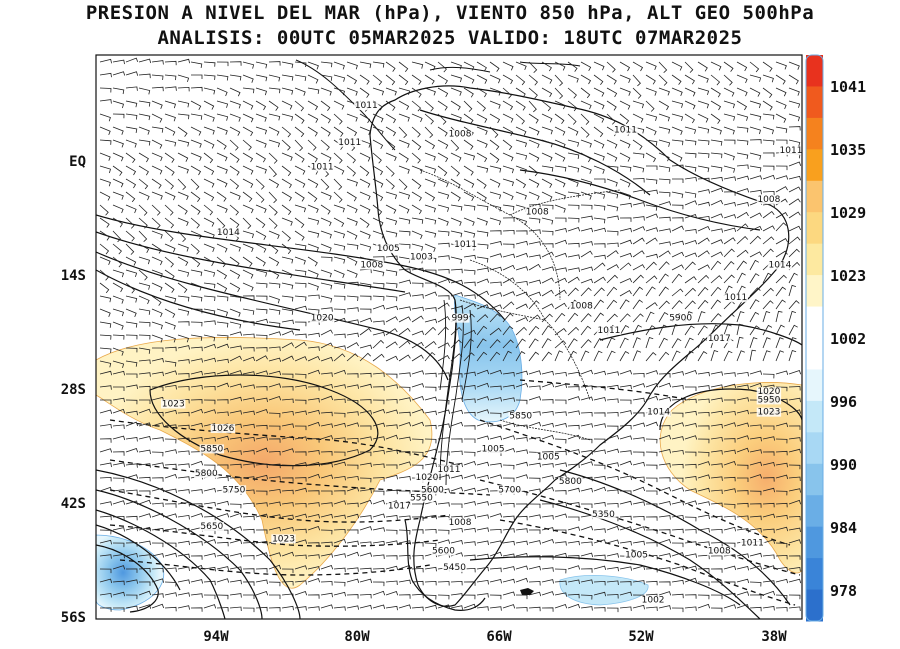 This screenshot has width=900, height=649. I want to click on contour-label-bg, so click(769, 412).